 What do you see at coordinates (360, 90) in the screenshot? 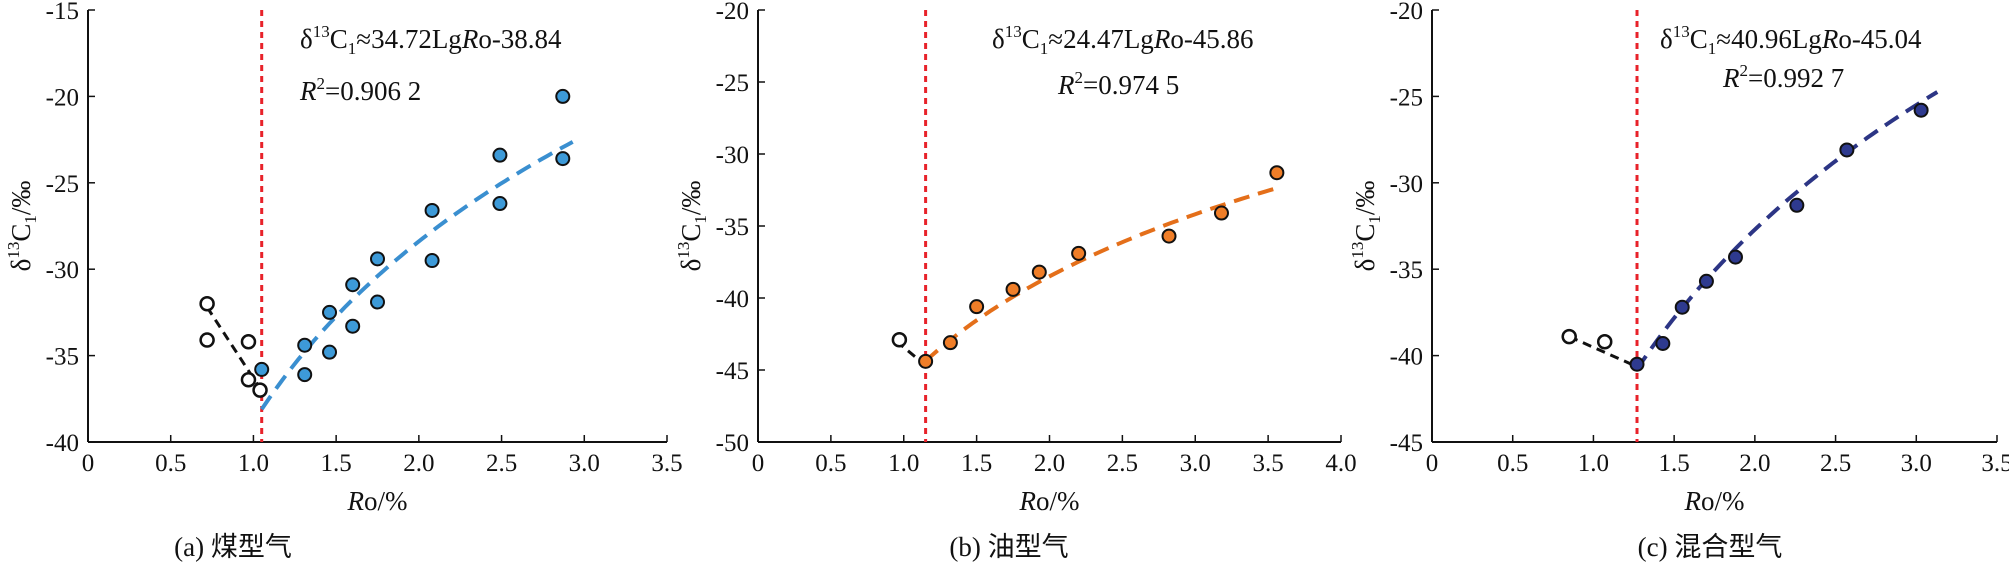
I see `r-squared-label: R2=0.906 2` at bounding box center [360, 90].